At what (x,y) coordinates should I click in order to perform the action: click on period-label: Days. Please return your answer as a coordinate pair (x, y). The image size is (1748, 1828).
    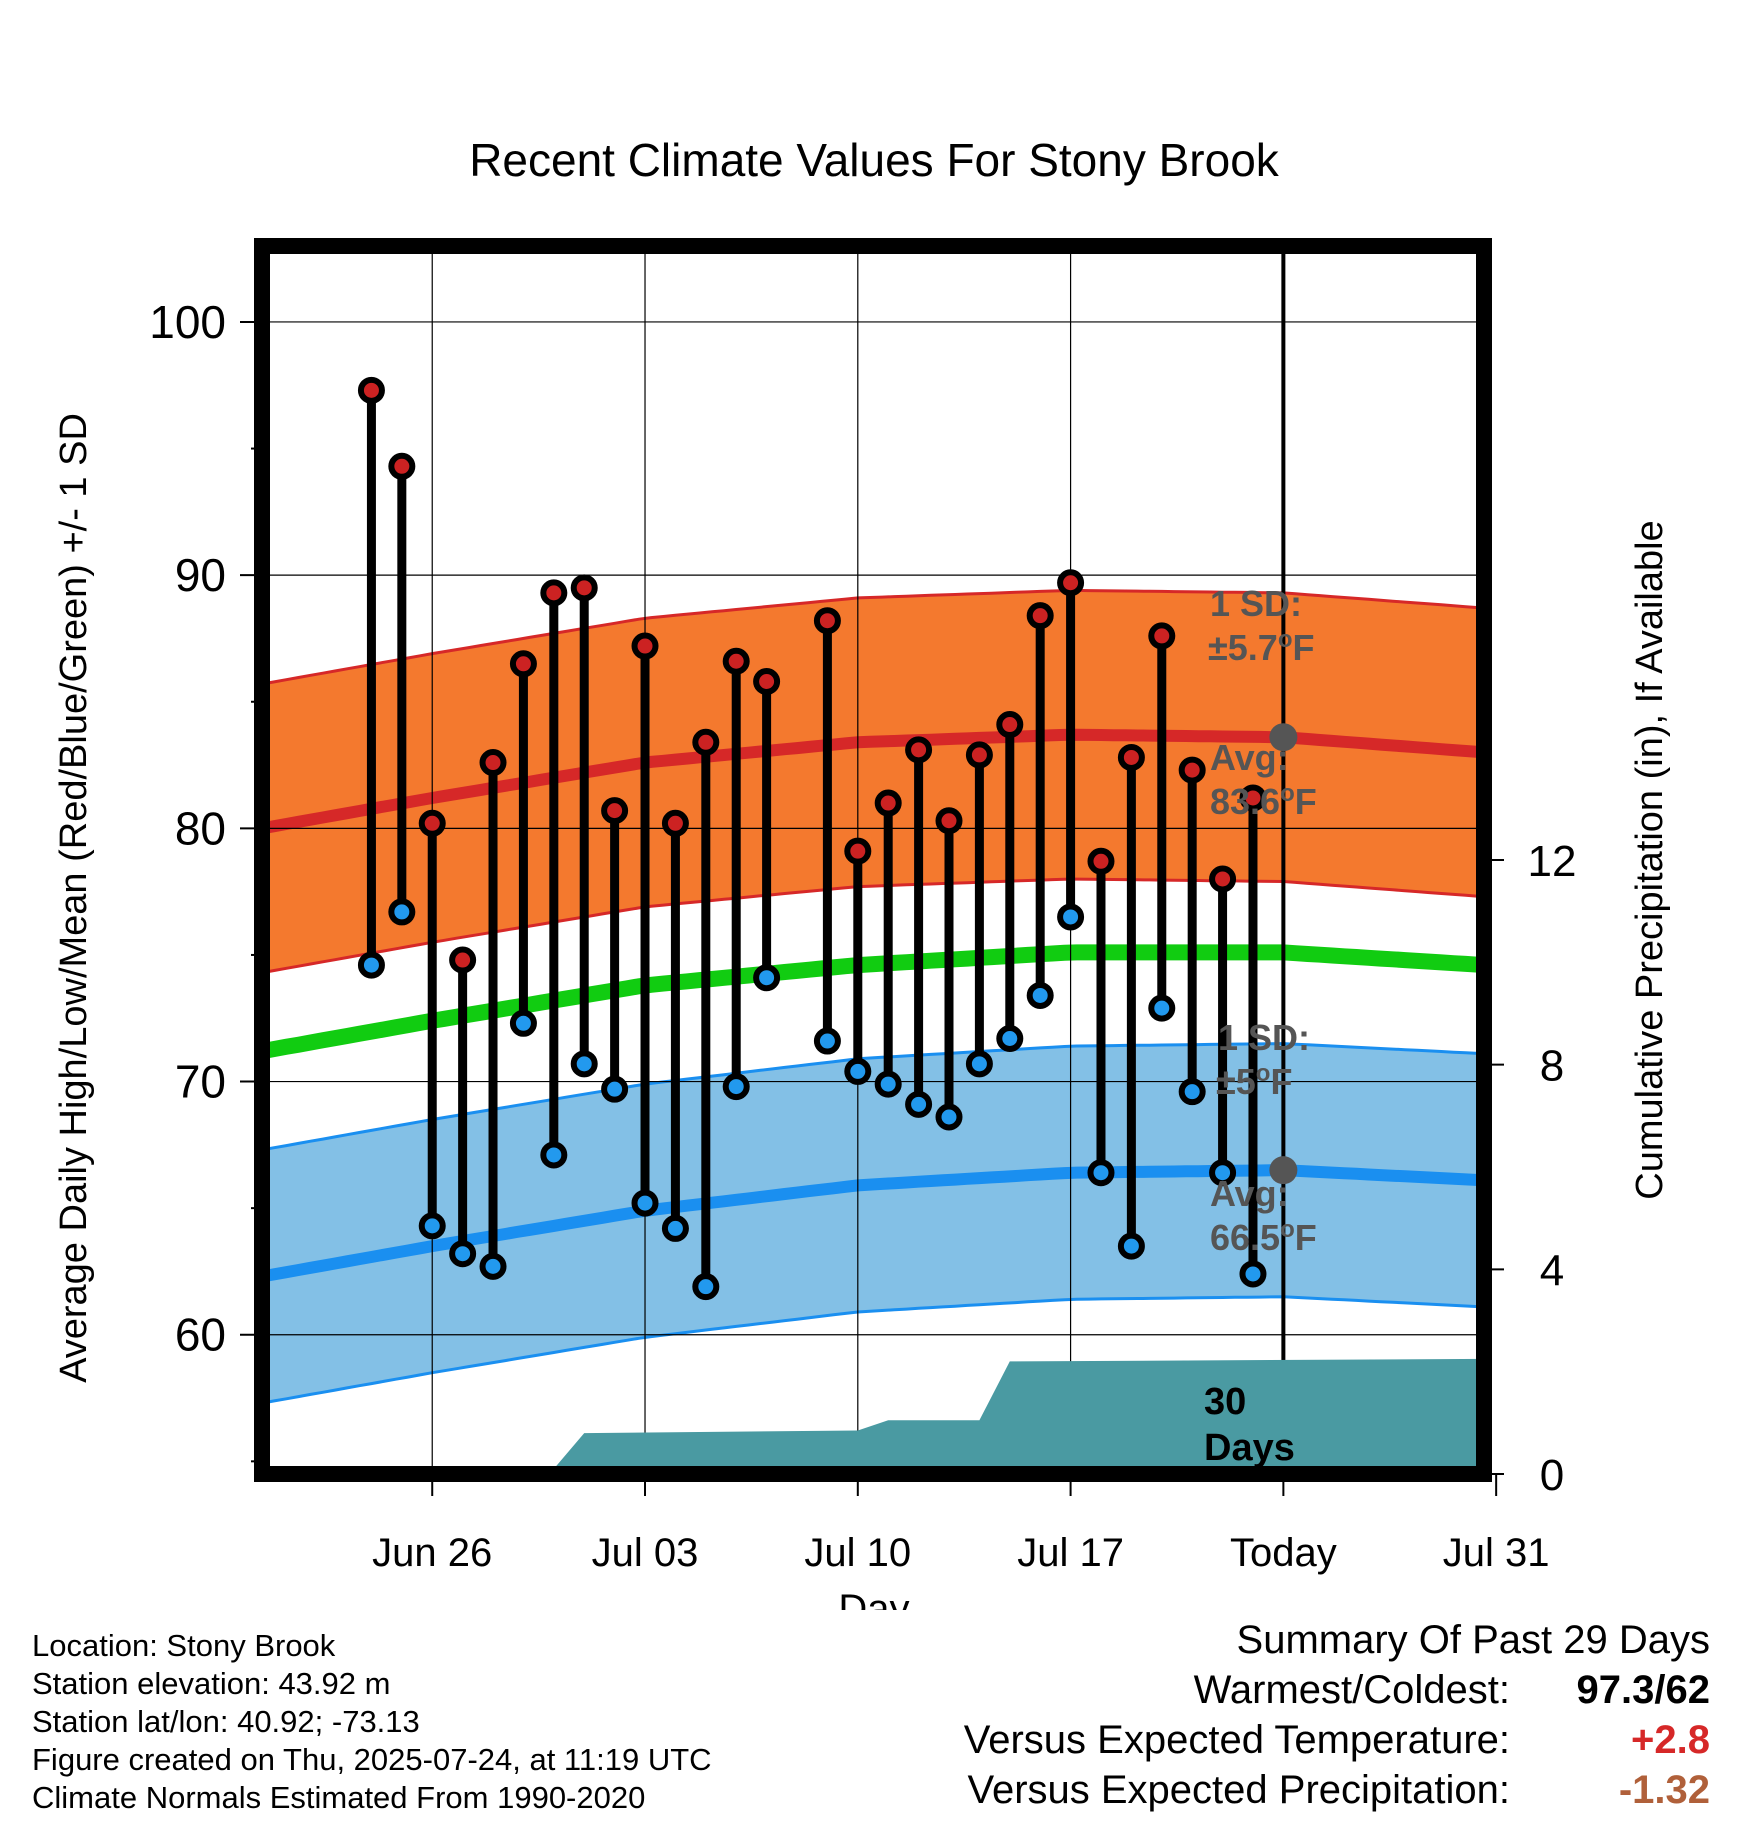
    Looking at the image, I should click on (1249, 1448).